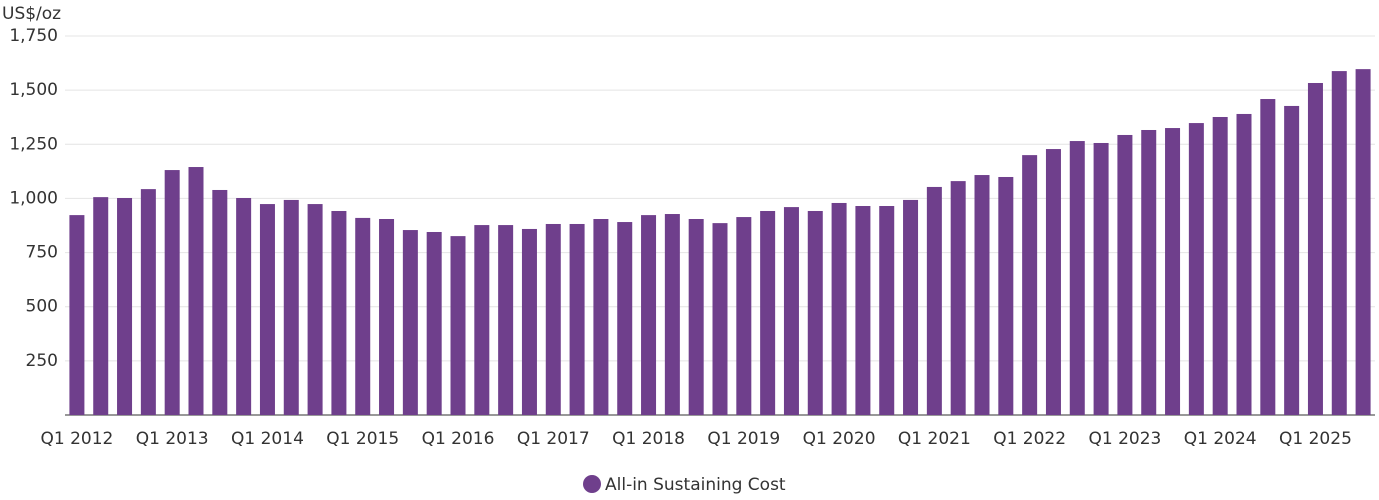 This screenshot has height=500, width=1379. I want to click on legend-marker, so click(592, 484).